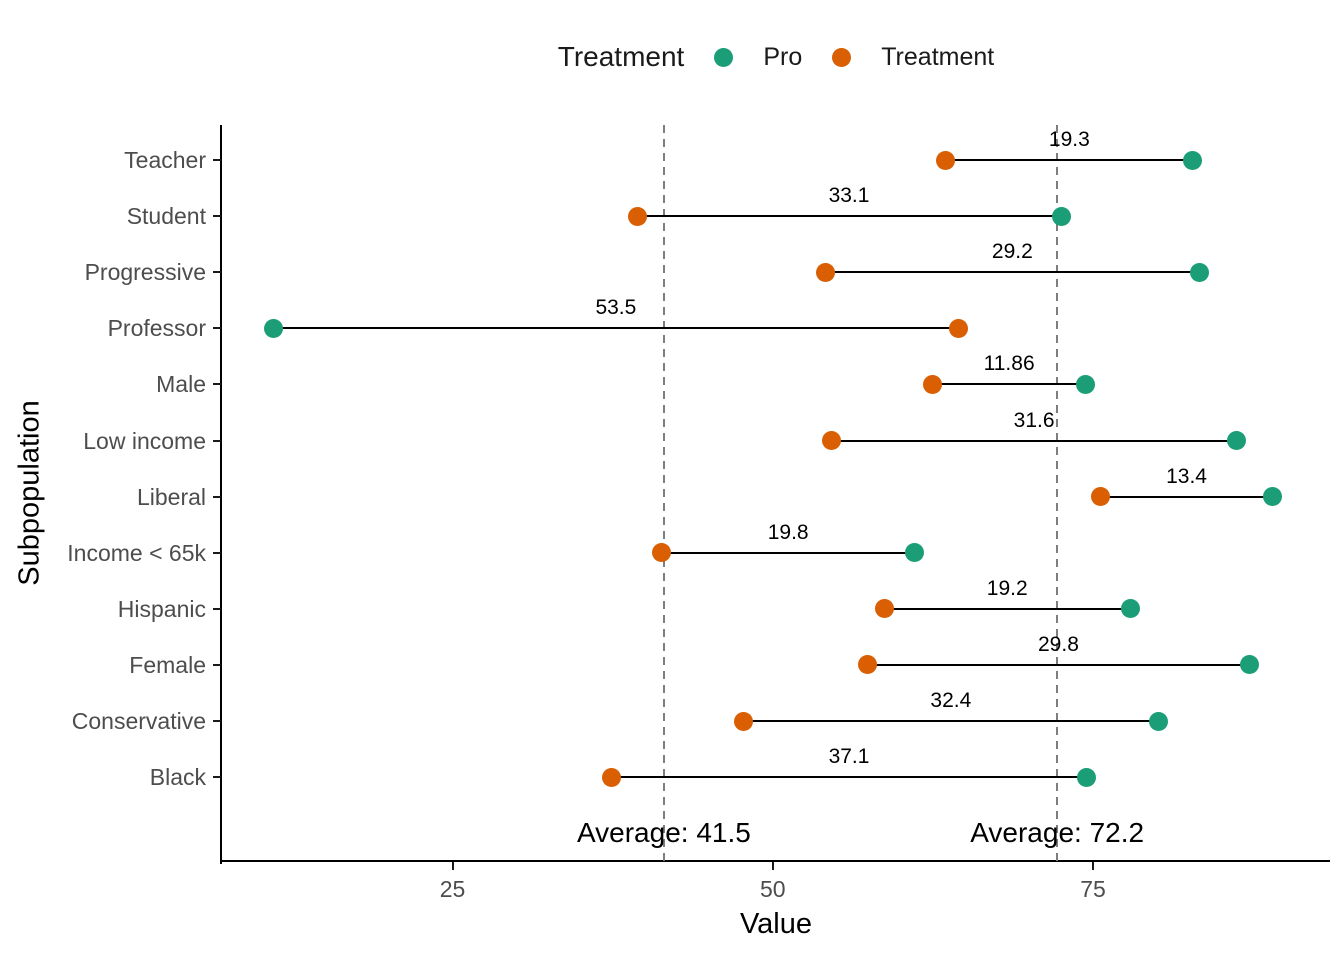 The height and width of the screenshot is (960, 1344). Describe the element at coordinates (145, 272) in the screenshot. I see `category-label: Progressive` at that location.